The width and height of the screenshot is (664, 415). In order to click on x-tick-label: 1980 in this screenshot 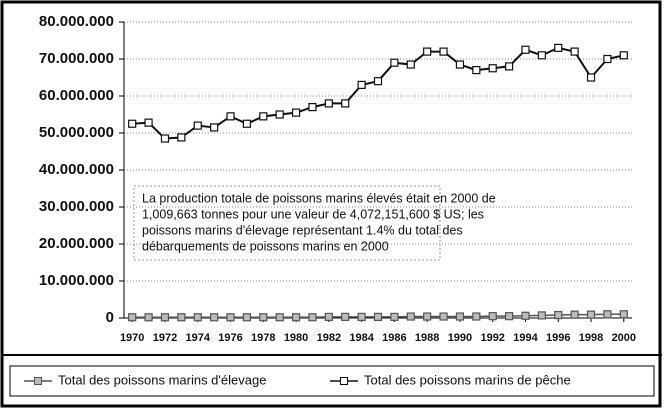, I will do `click(296, 338)`.